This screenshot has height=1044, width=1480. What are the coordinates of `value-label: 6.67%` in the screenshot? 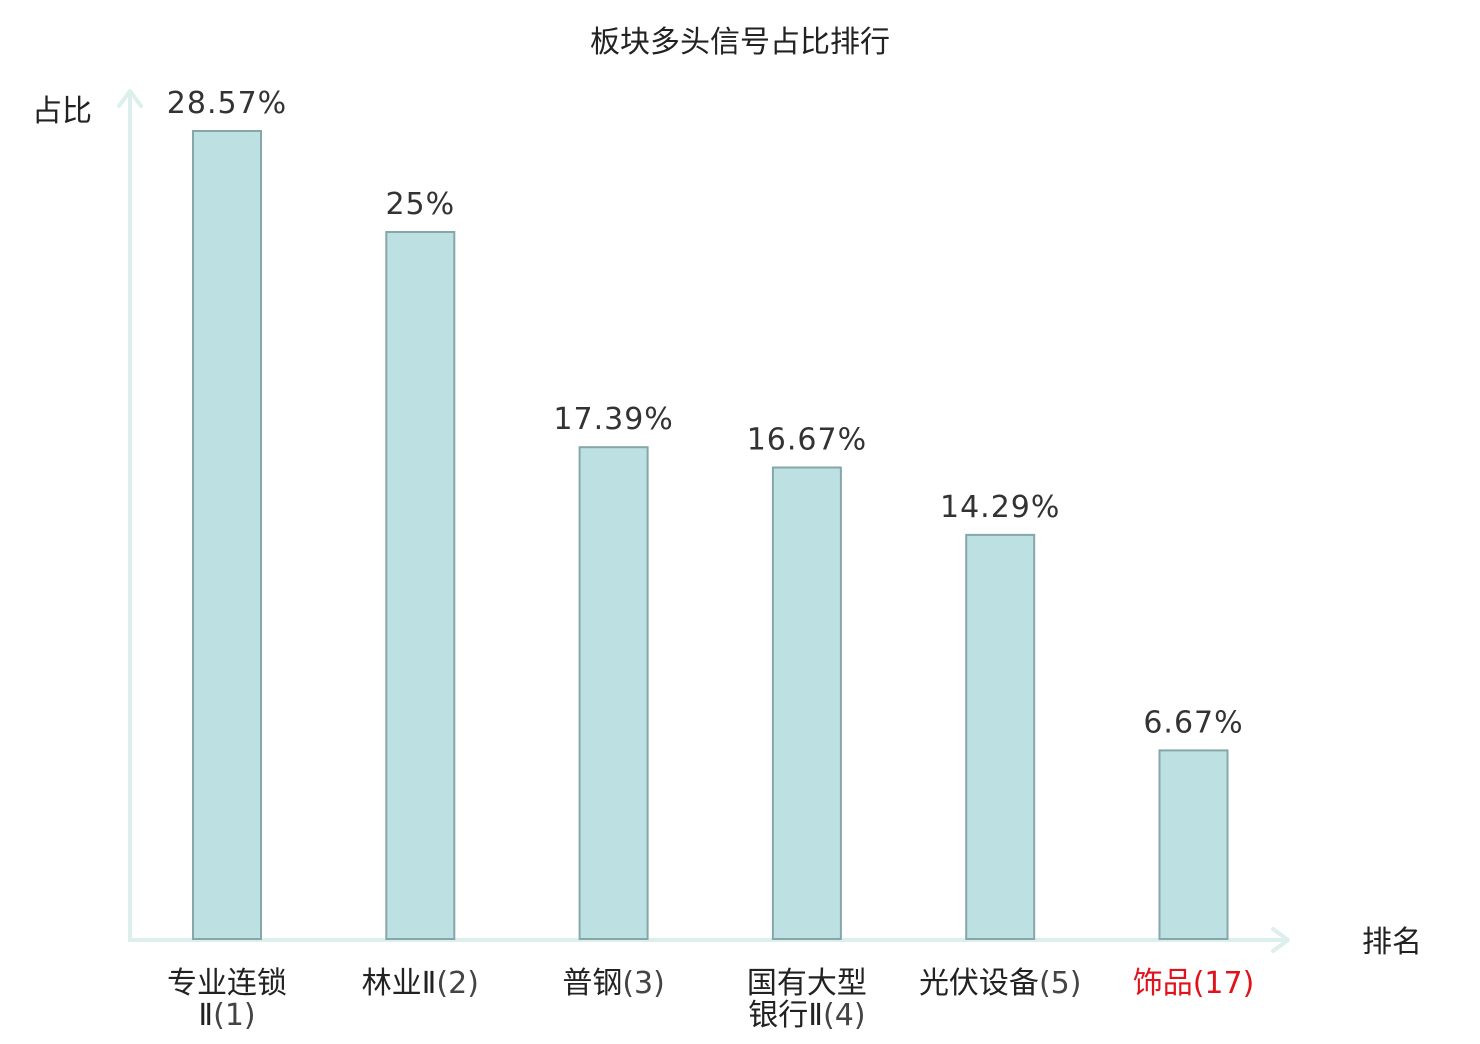 It's located at (1193, 722).